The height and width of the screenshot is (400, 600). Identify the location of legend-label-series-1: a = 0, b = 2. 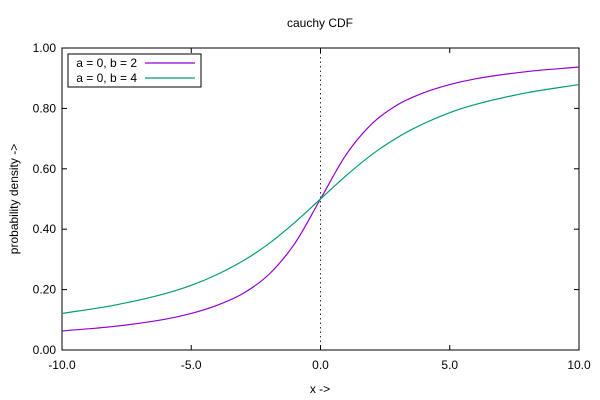
(106, 63).